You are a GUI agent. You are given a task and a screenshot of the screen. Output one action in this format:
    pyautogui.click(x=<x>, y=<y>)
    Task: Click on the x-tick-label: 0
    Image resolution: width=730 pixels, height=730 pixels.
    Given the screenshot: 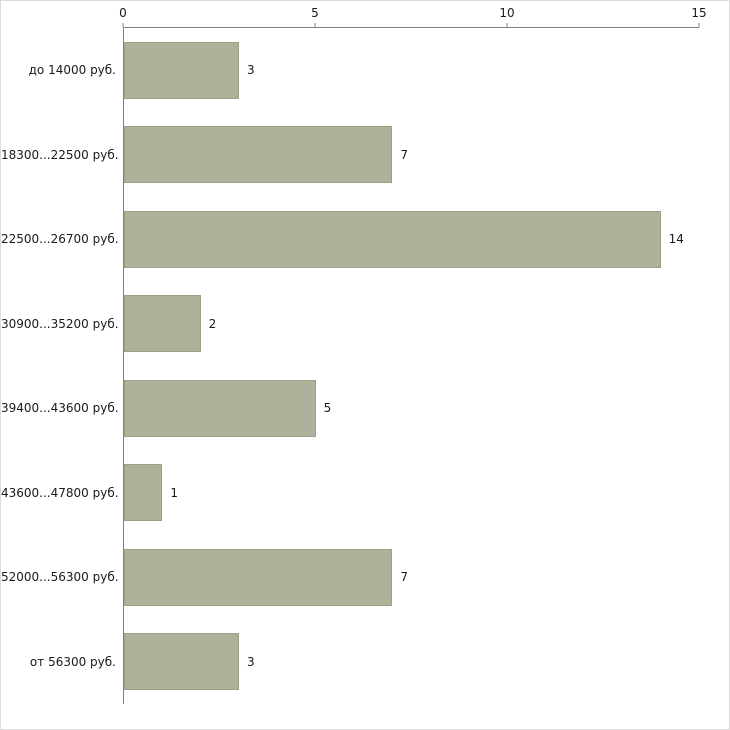 What is the action you would take?
    pyautogui.click(x=123, y=13)
    